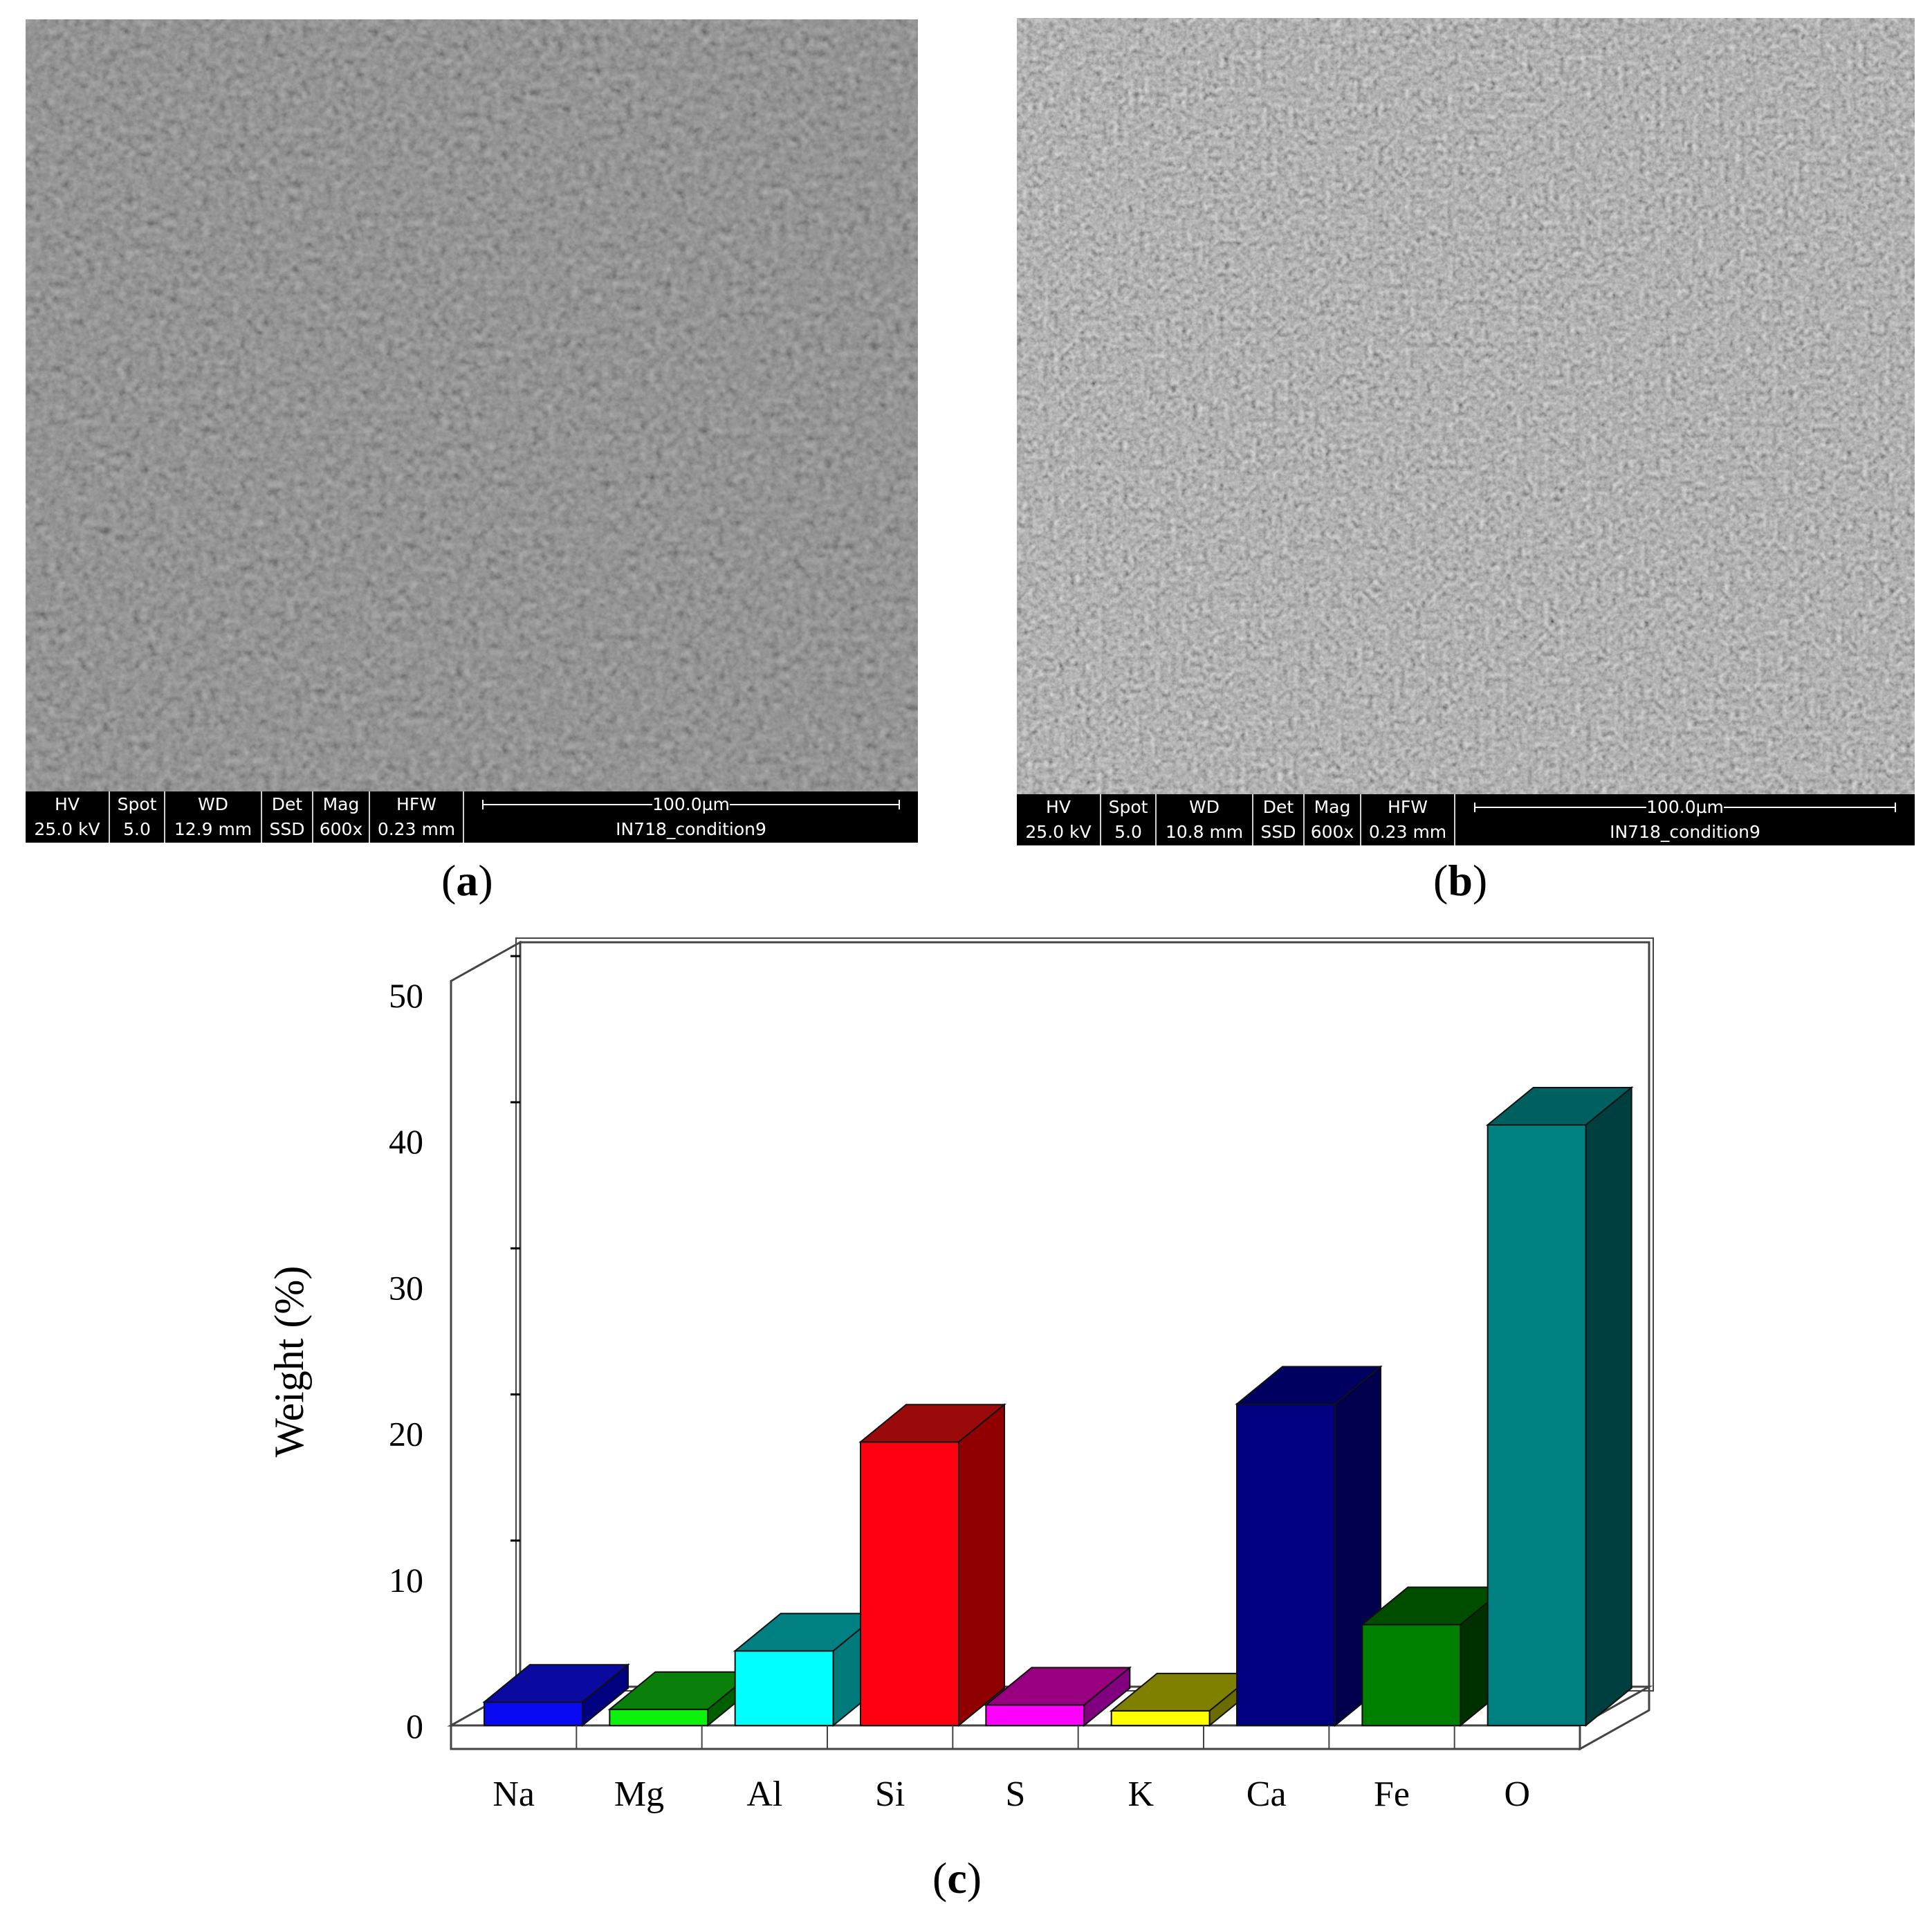 The height and width of the screenshot is (1915, 1932). What do you see at coordinates (1016, 1795) in the screenshot?
I see `x-tick-label: S` at bounding box center [1016, 1795].